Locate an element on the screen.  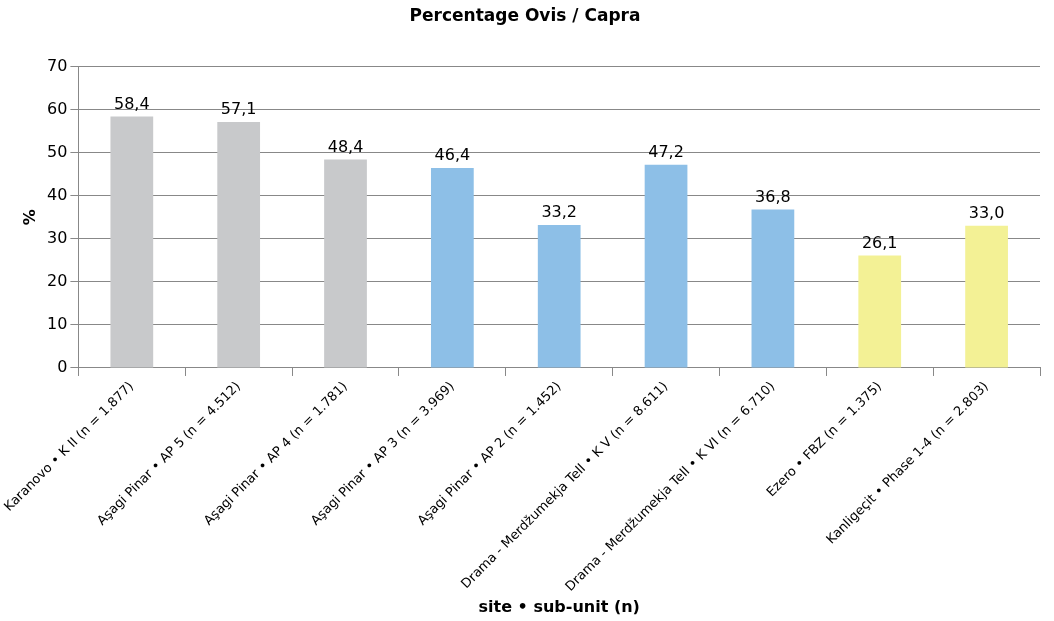
y-tick-label: 0 is located at coordinates (62, 367).